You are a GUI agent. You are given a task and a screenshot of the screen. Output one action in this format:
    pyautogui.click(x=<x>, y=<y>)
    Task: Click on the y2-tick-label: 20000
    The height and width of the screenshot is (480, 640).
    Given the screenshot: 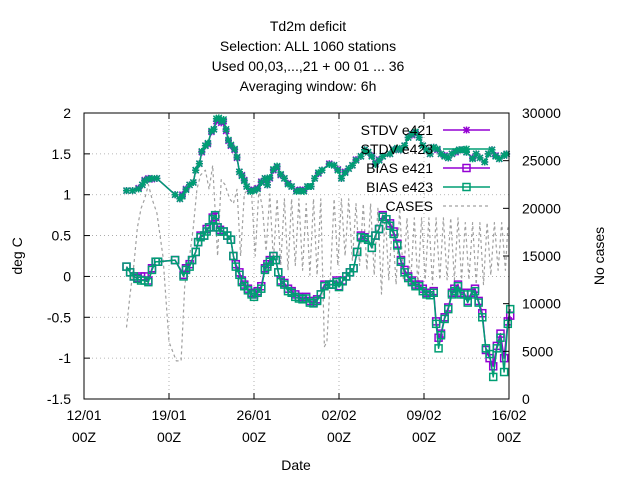 What is the action you would take?
    pyautogui.click(x=541, y=208)
    